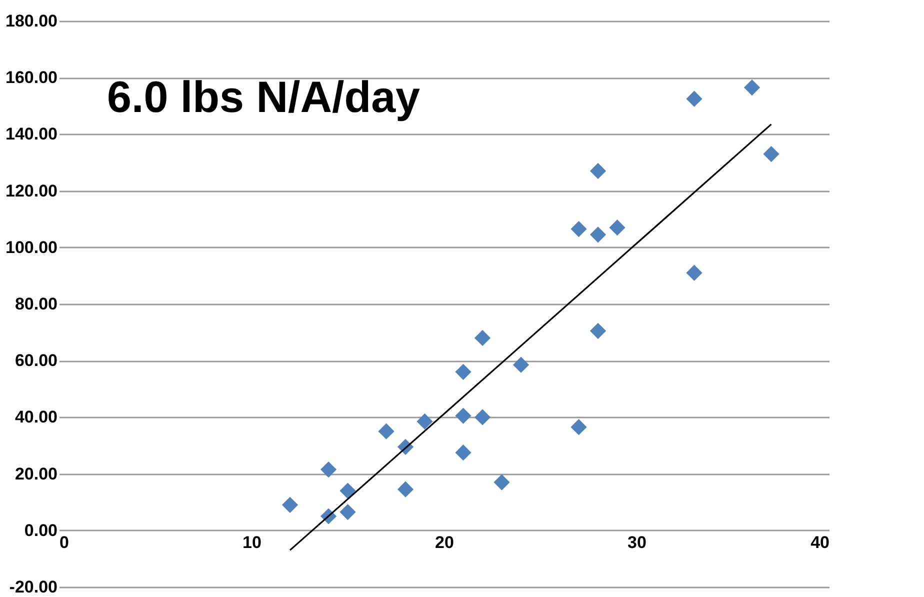  I want to click on y-tick-label: 20.00, so click(36, 474).